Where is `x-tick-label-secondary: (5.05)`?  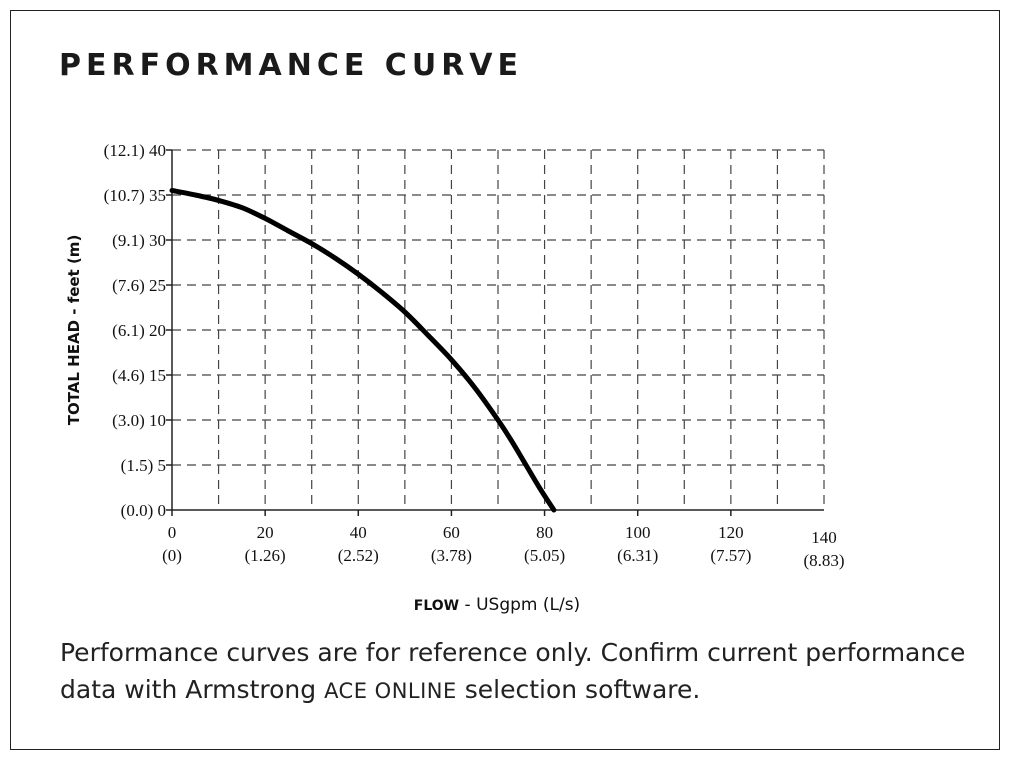
x-tick-label-secondary: (5.05) is located at coordinates (544, 555).